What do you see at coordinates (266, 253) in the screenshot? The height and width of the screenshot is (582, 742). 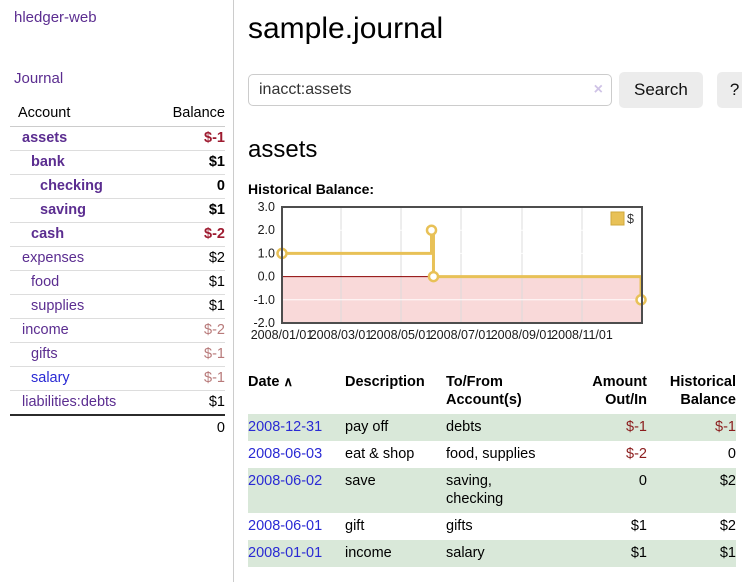 I see `y-axis-tick-label: 1.0` at bounding box center [266, 253].